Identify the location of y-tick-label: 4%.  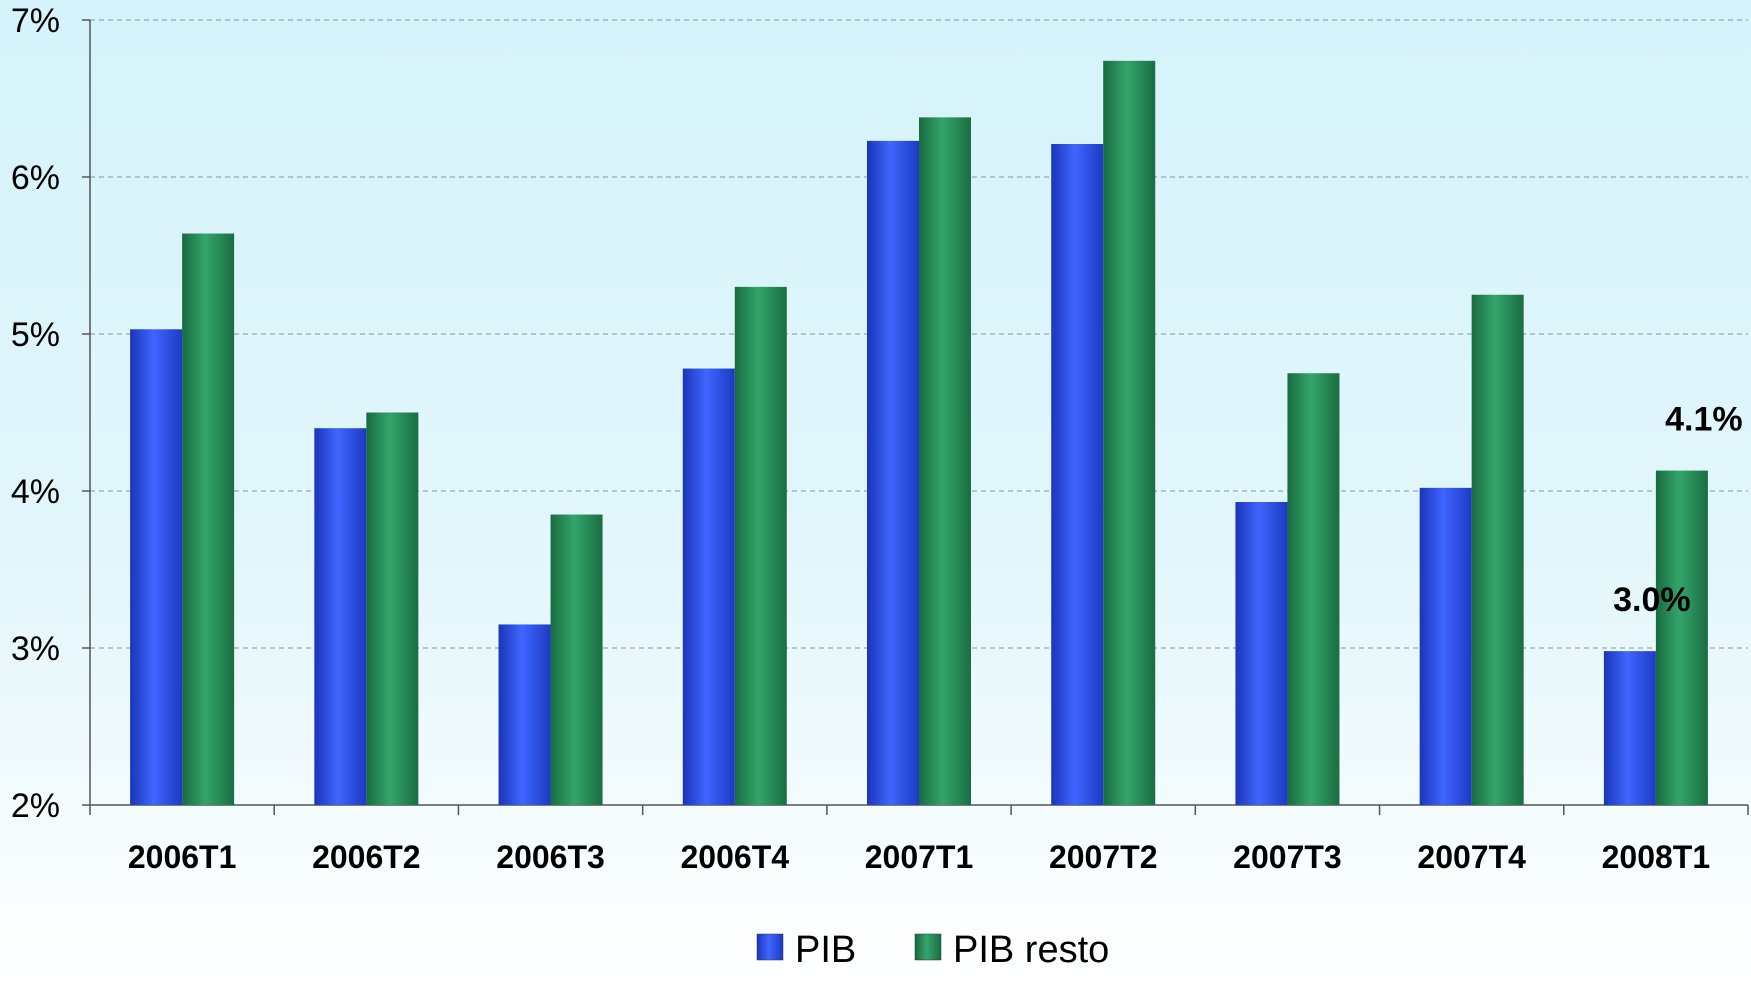
(35, 492).